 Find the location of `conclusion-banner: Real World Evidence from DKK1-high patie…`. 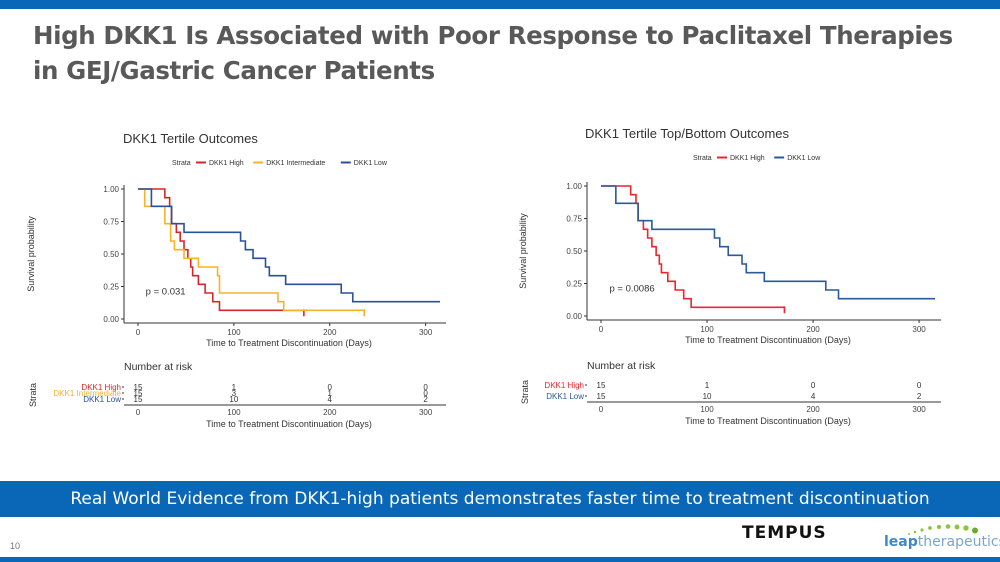

conclusion-banner: Real World Evidence from DKK1-high patie… is located at coordinates (500, 499).